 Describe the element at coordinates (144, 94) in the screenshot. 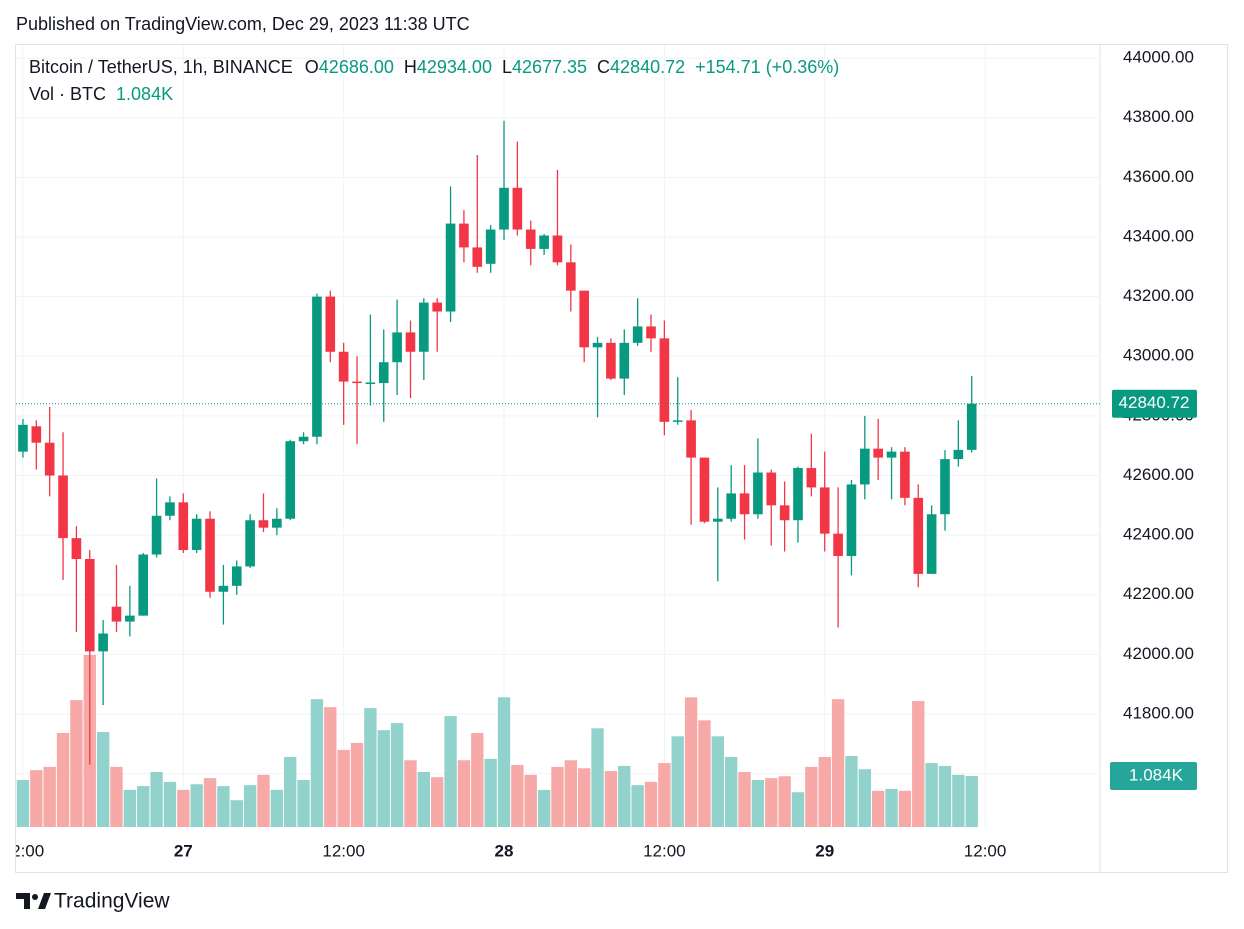

I see `volume-value: 1.084K` at that location.